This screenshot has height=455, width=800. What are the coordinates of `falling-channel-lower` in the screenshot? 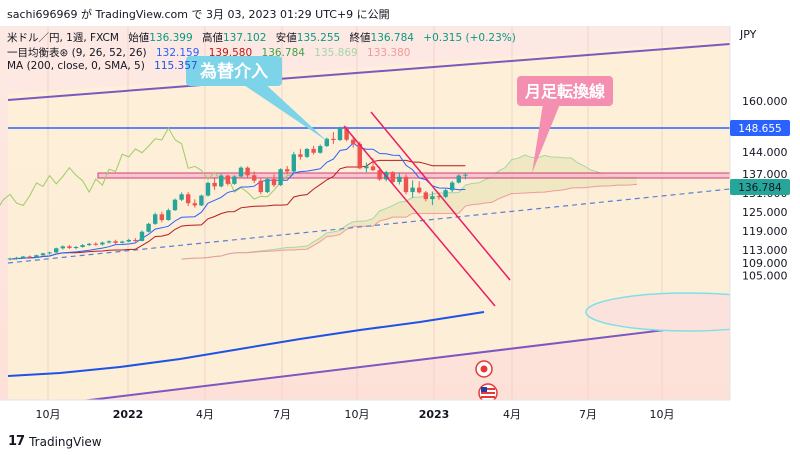 It's located at (419, 216).